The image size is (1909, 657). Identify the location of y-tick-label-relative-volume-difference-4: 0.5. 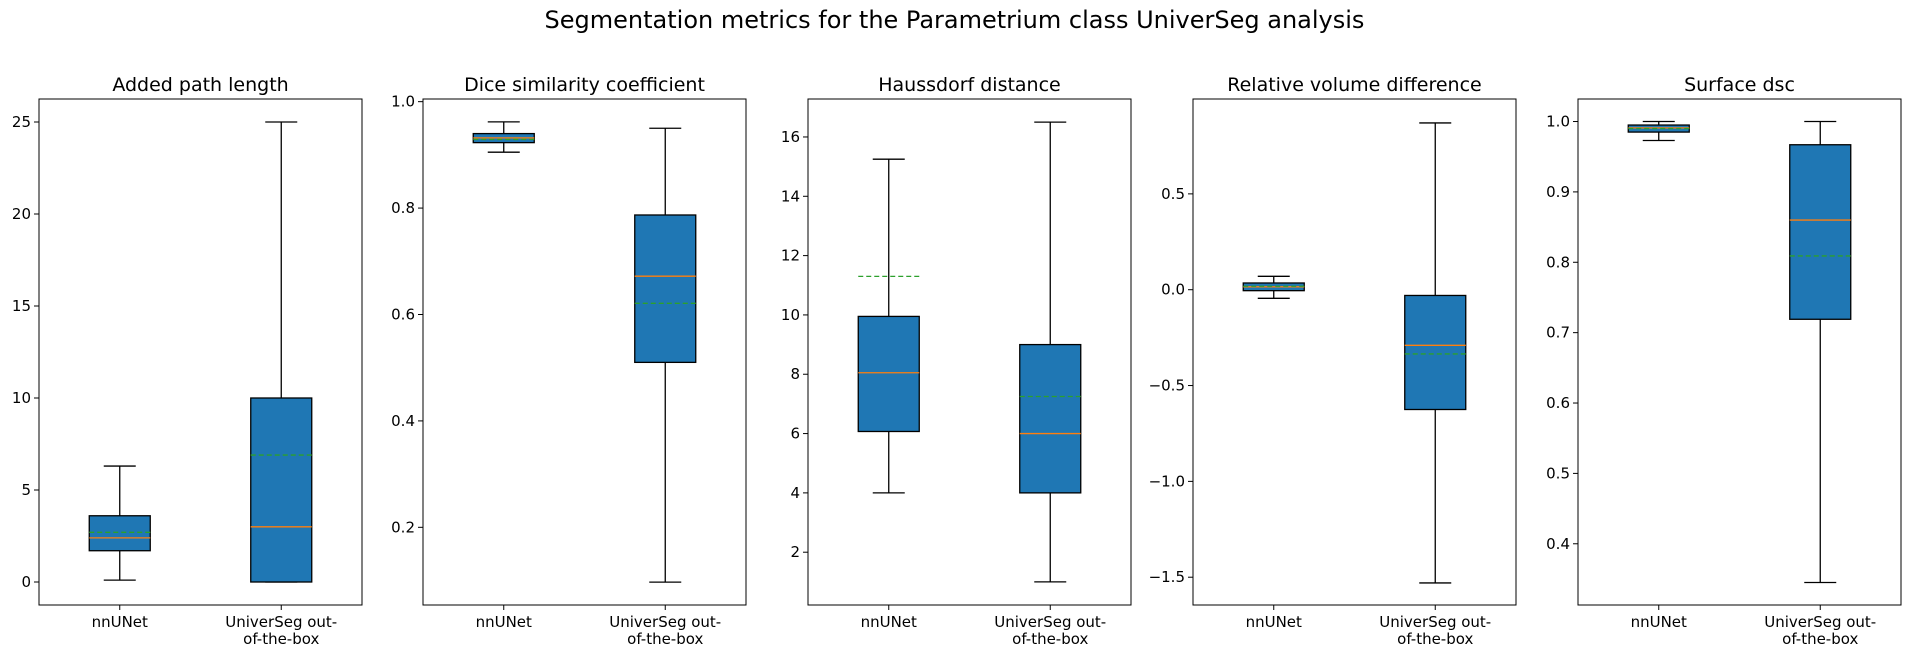
(1173, 194).